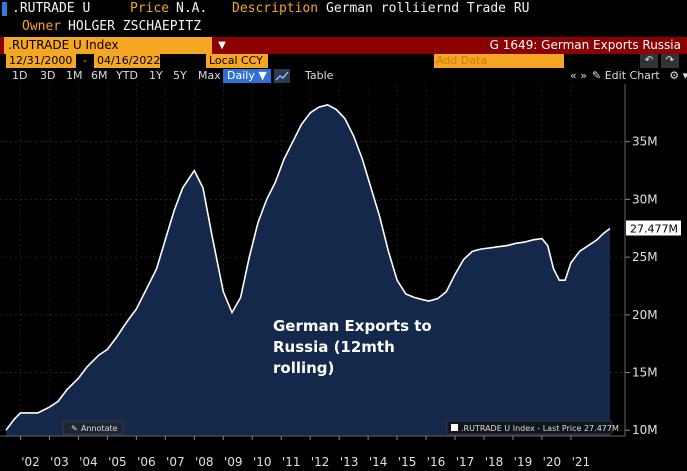 This screenshot has width=687, height=471. I want to click on gear-icon: ⚙, so click(674, 75).